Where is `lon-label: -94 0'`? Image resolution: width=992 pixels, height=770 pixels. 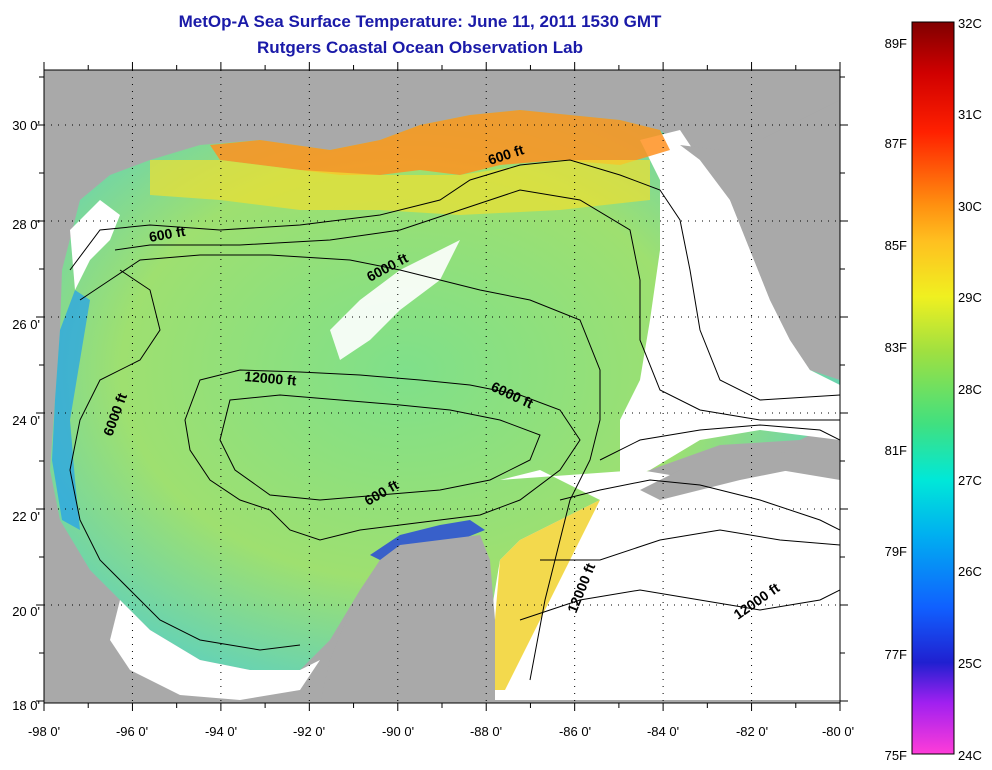 lon-label: -94 0' is located at coordinates (221, 731).